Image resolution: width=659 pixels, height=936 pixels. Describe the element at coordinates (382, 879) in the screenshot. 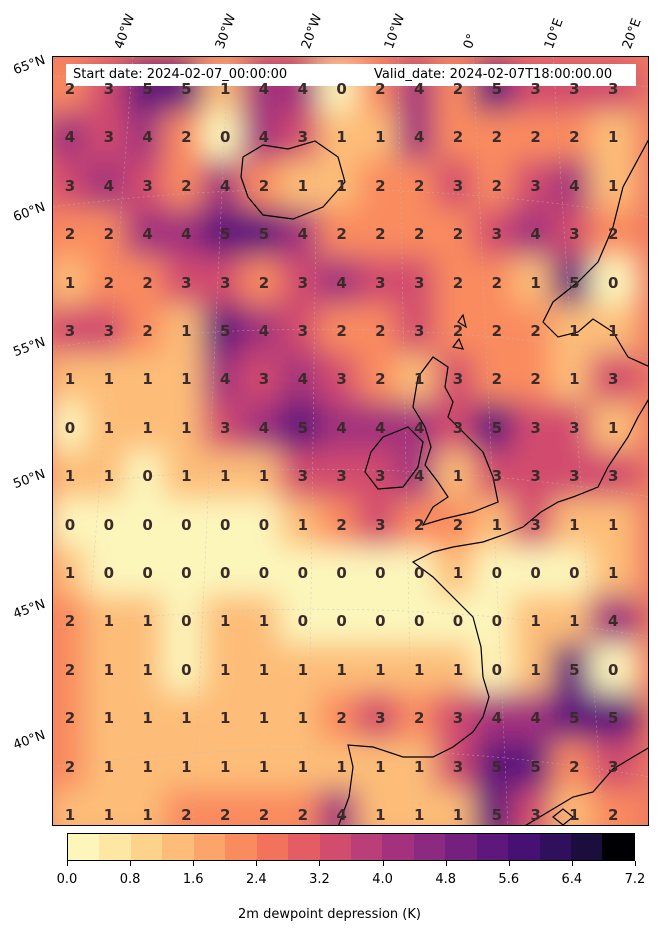

I see `colorbar-tick-label: 4.0` at that location.